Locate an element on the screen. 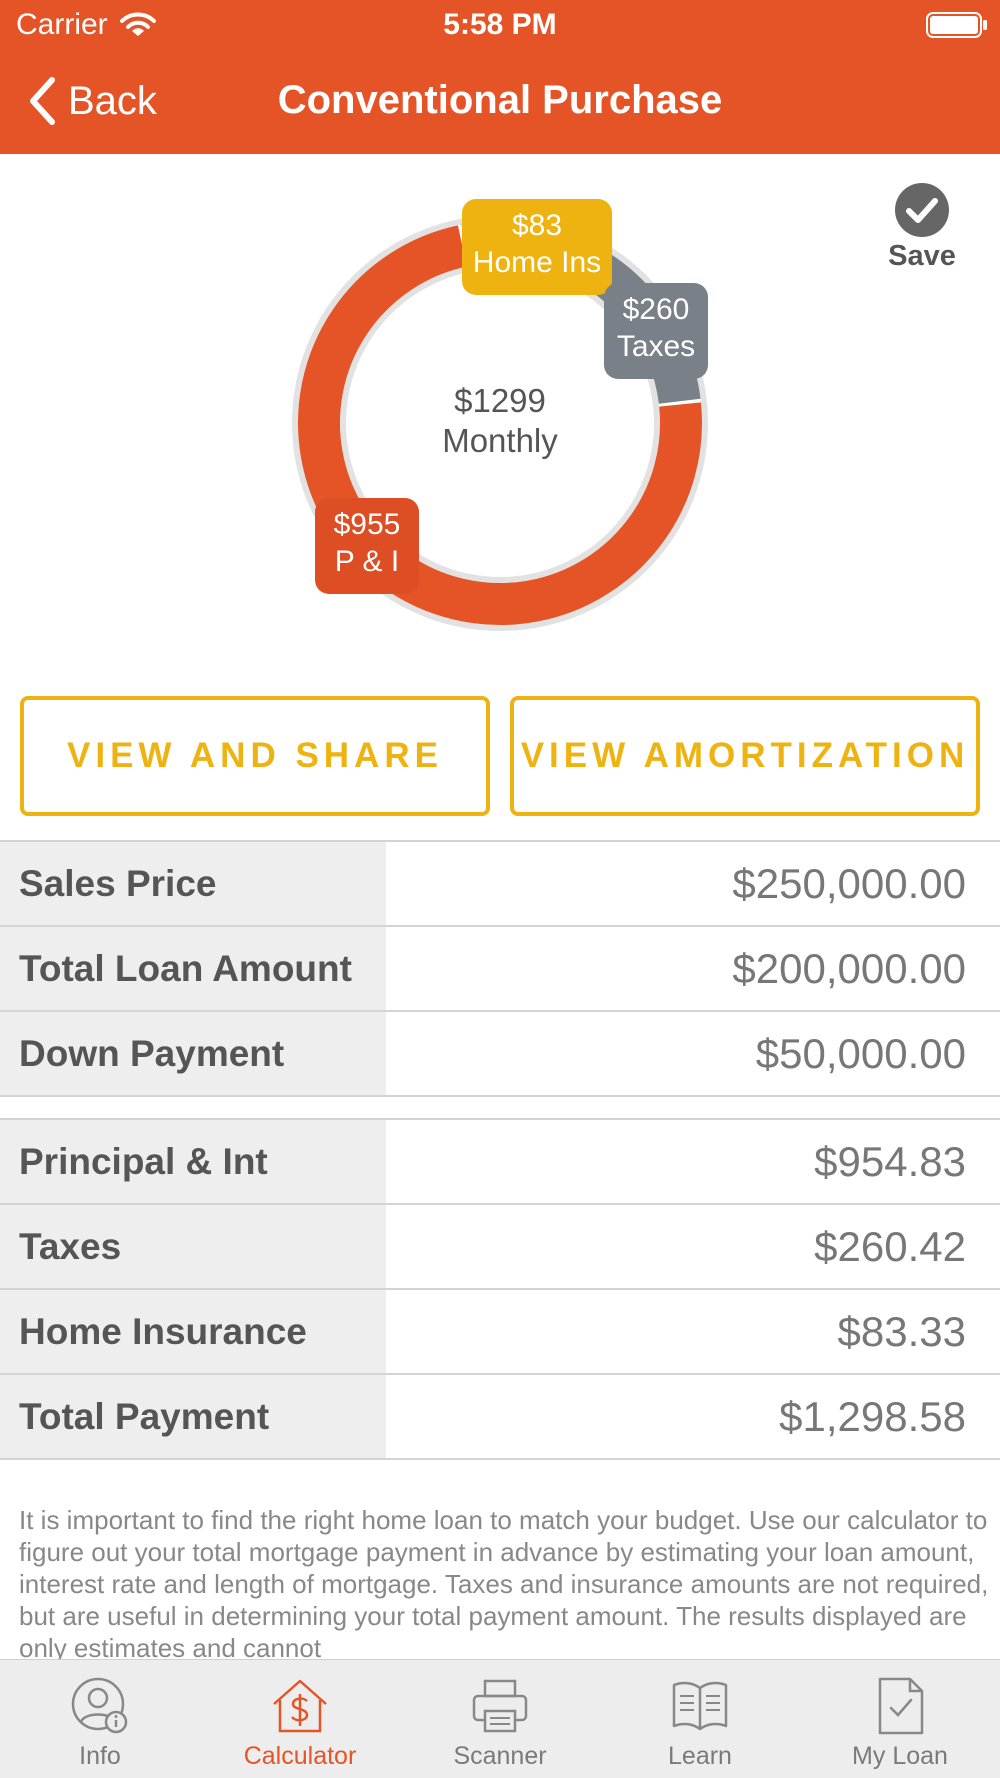 Image resolution: width=1000 pixels, height=1778 pixels. back-label: Back is located at coordinates (112, 100).